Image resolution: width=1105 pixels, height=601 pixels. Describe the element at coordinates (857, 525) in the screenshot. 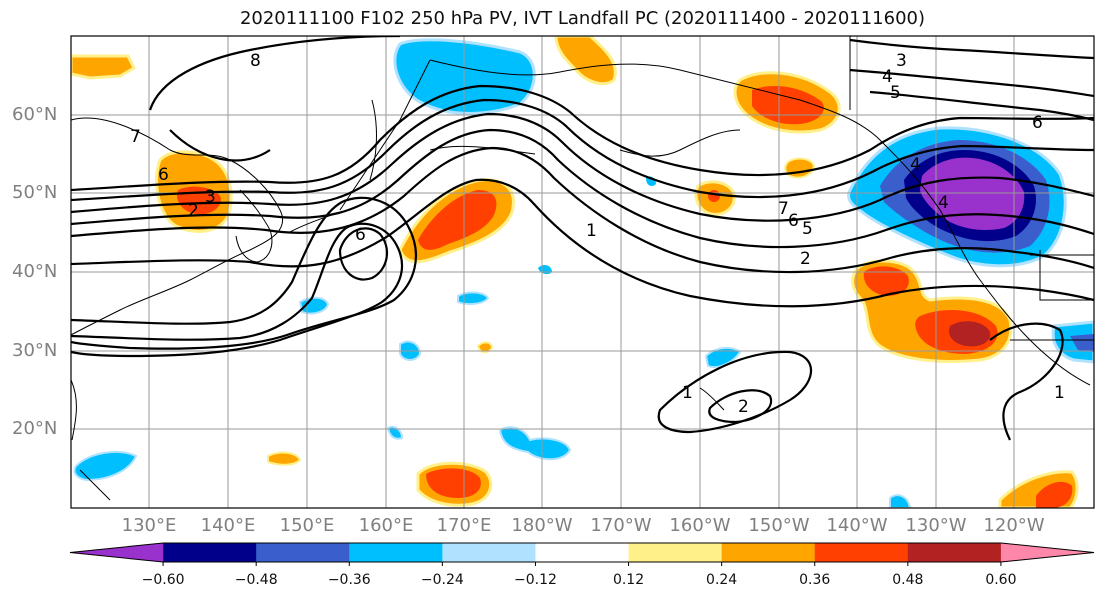

I see `lon-label: 140°W` at that location.